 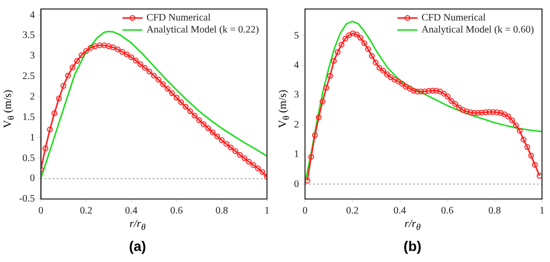 What do you see at coordinates (296, 36) in the screenshot?
I see `y-tick-label: 5` at bounding box center [296, 36].